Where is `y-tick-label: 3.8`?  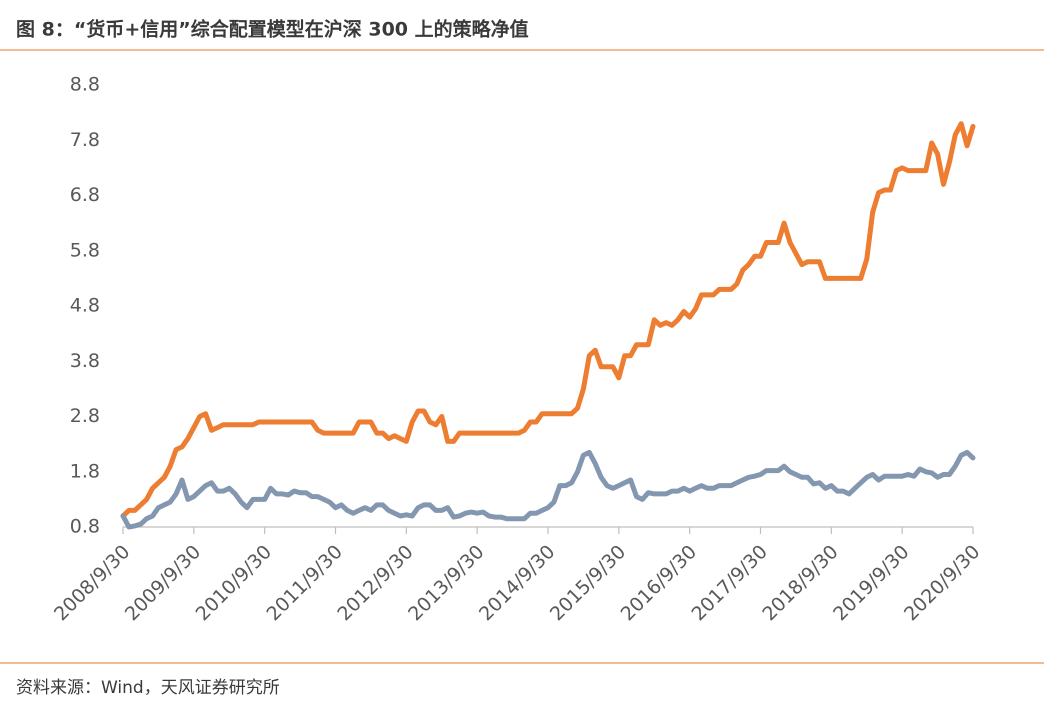 y-tick-label: 3.8 is located at coordinates (85, 361).